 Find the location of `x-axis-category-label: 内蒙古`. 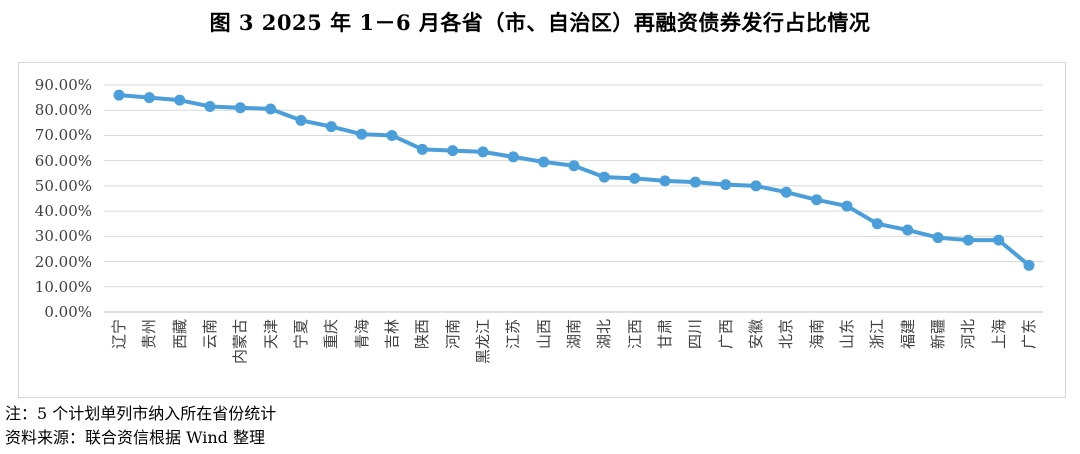

x-axis-category-label: 内蒙古 is located at coordinates (240, 341).